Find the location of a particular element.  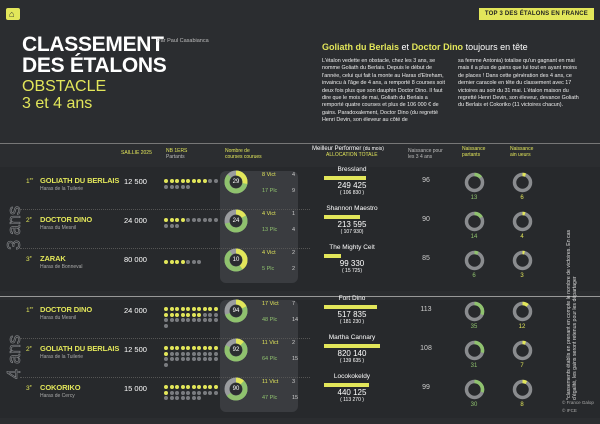

stud-fee: 24 000 is located at coordinates (135, 220).